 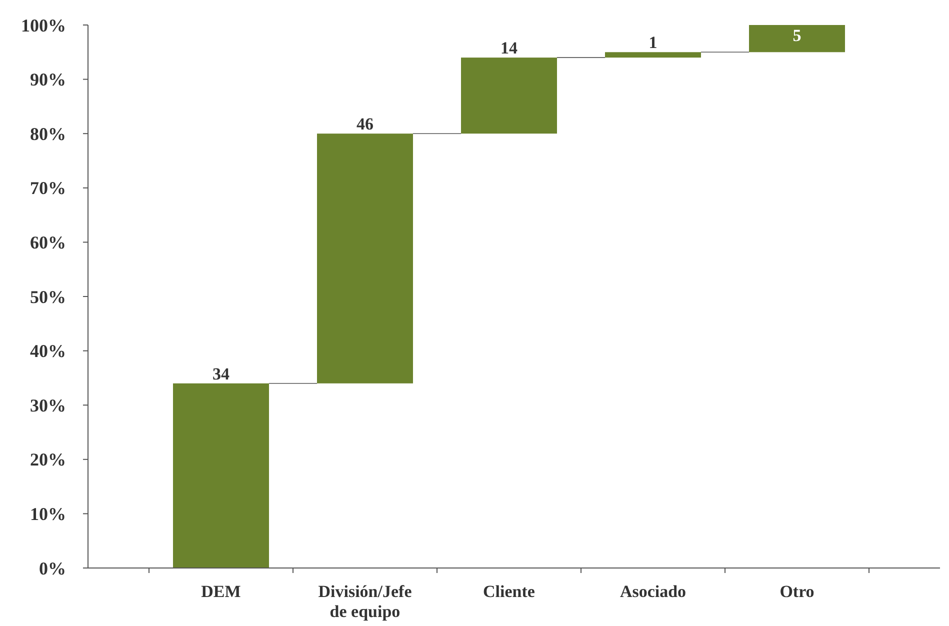 What do you see at coordinates (48, 514) in the screenshot?
I see `y-tick-label: 10%` at bounding box center [48, 514].